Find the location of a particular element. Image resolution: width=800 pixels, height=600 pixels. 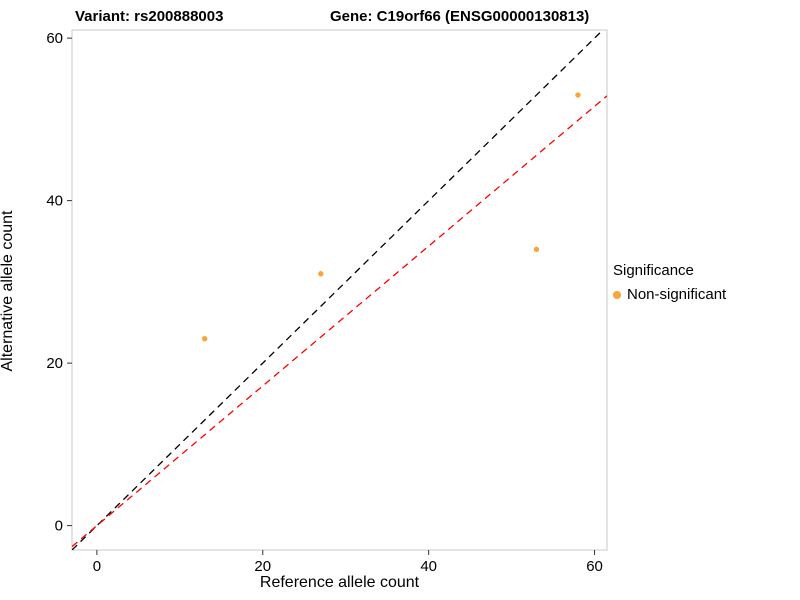

legend-item-label: Non-significant is located at coordinates (677, 294).